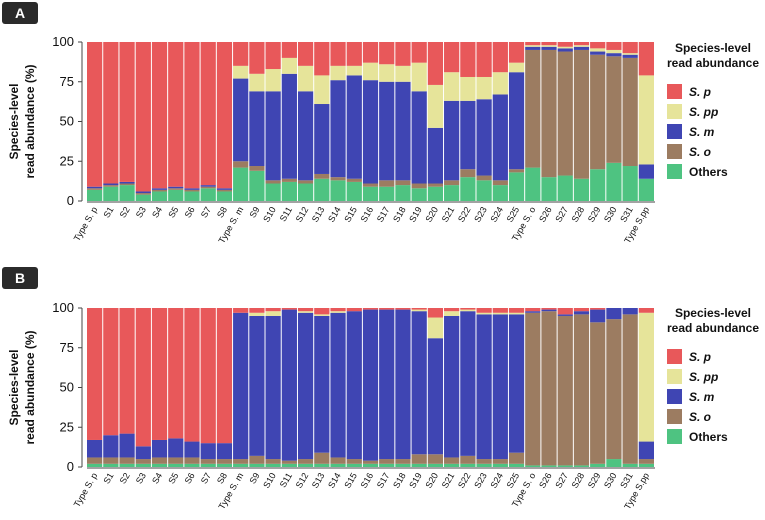 The width and height of the screenshot is (765, 520). Describe the element at coordinates (399, 214) in the screenshot. I see `x-tick-label: S18` at that location.